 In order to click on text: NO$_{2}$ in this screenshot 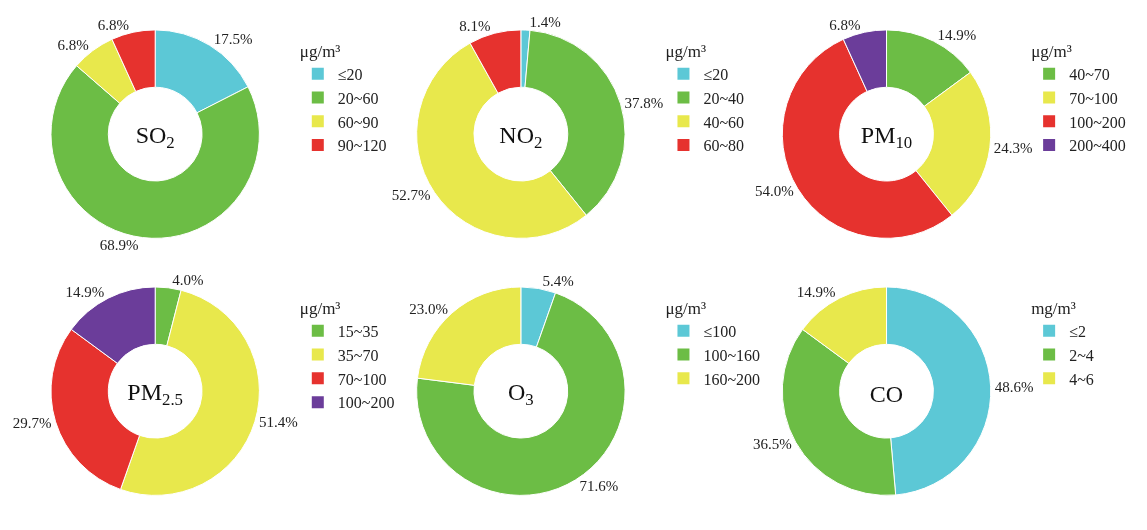, I will do `click(521, 137)`.